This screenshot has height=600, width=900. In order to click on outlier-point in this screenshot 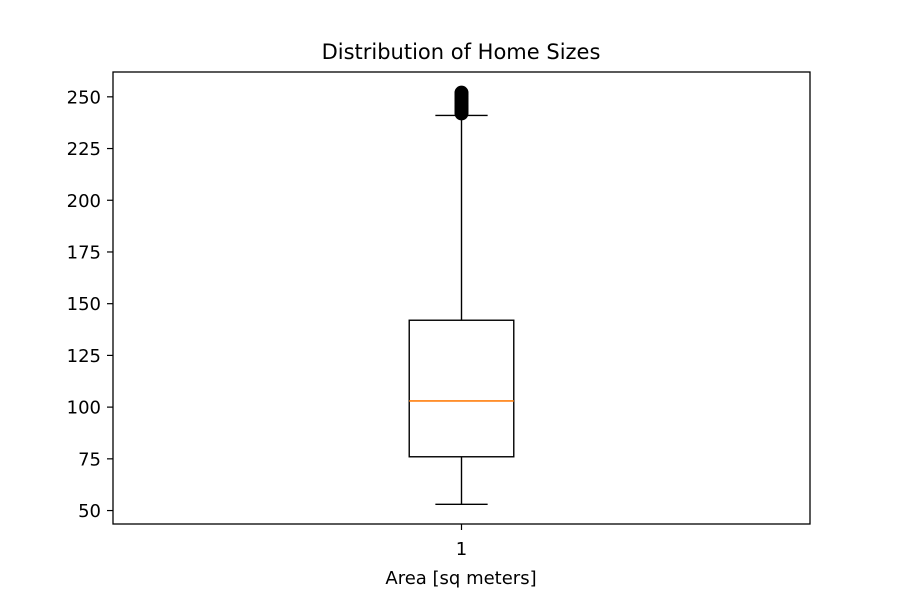, I will do `click(461, 92)`.